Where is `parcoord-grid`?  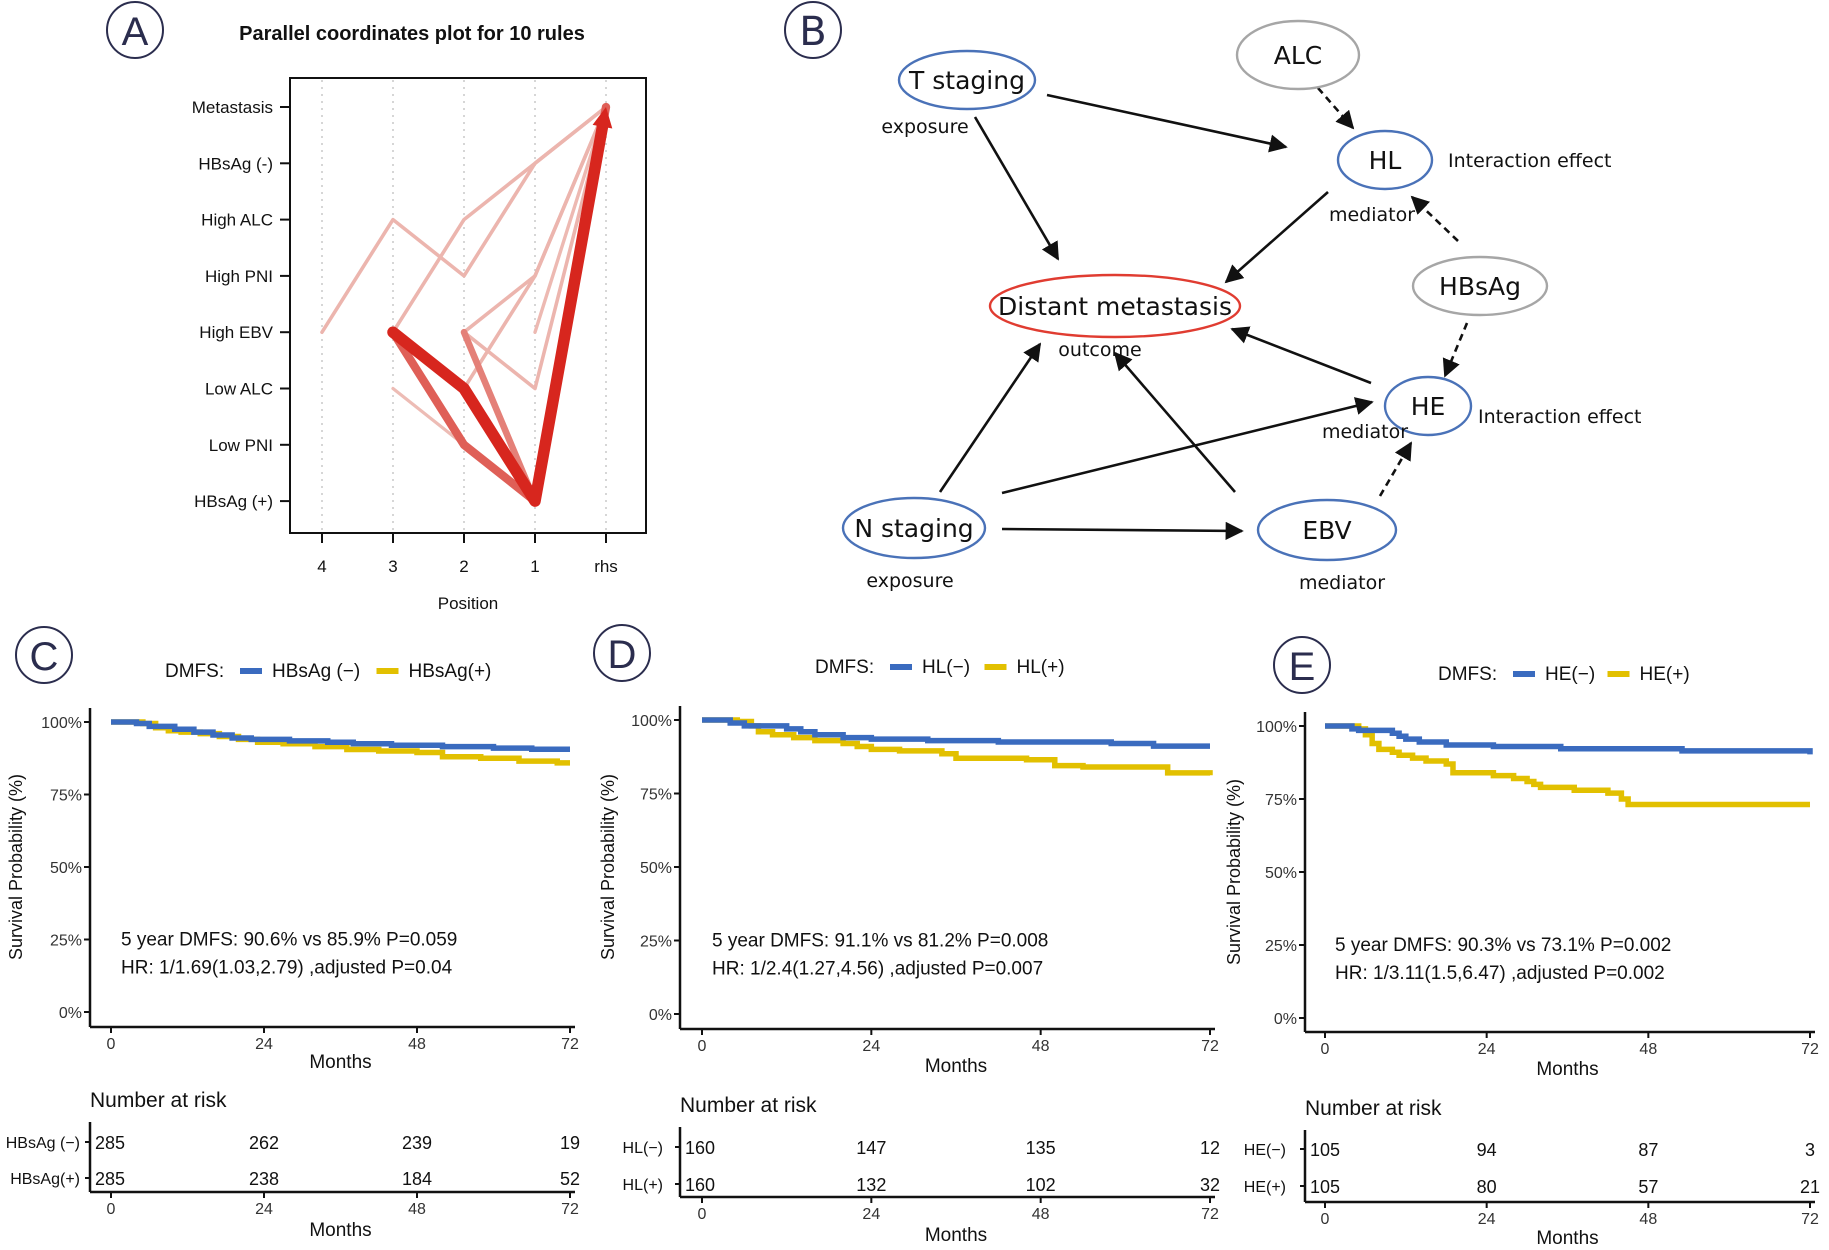
parcoord-grid is located at coordinates (464, 305).